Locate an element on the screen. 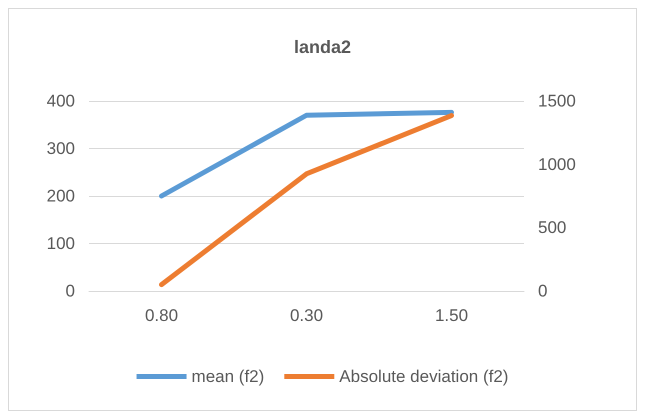  chart-title: landa2 is located at coordinates (323, 47).